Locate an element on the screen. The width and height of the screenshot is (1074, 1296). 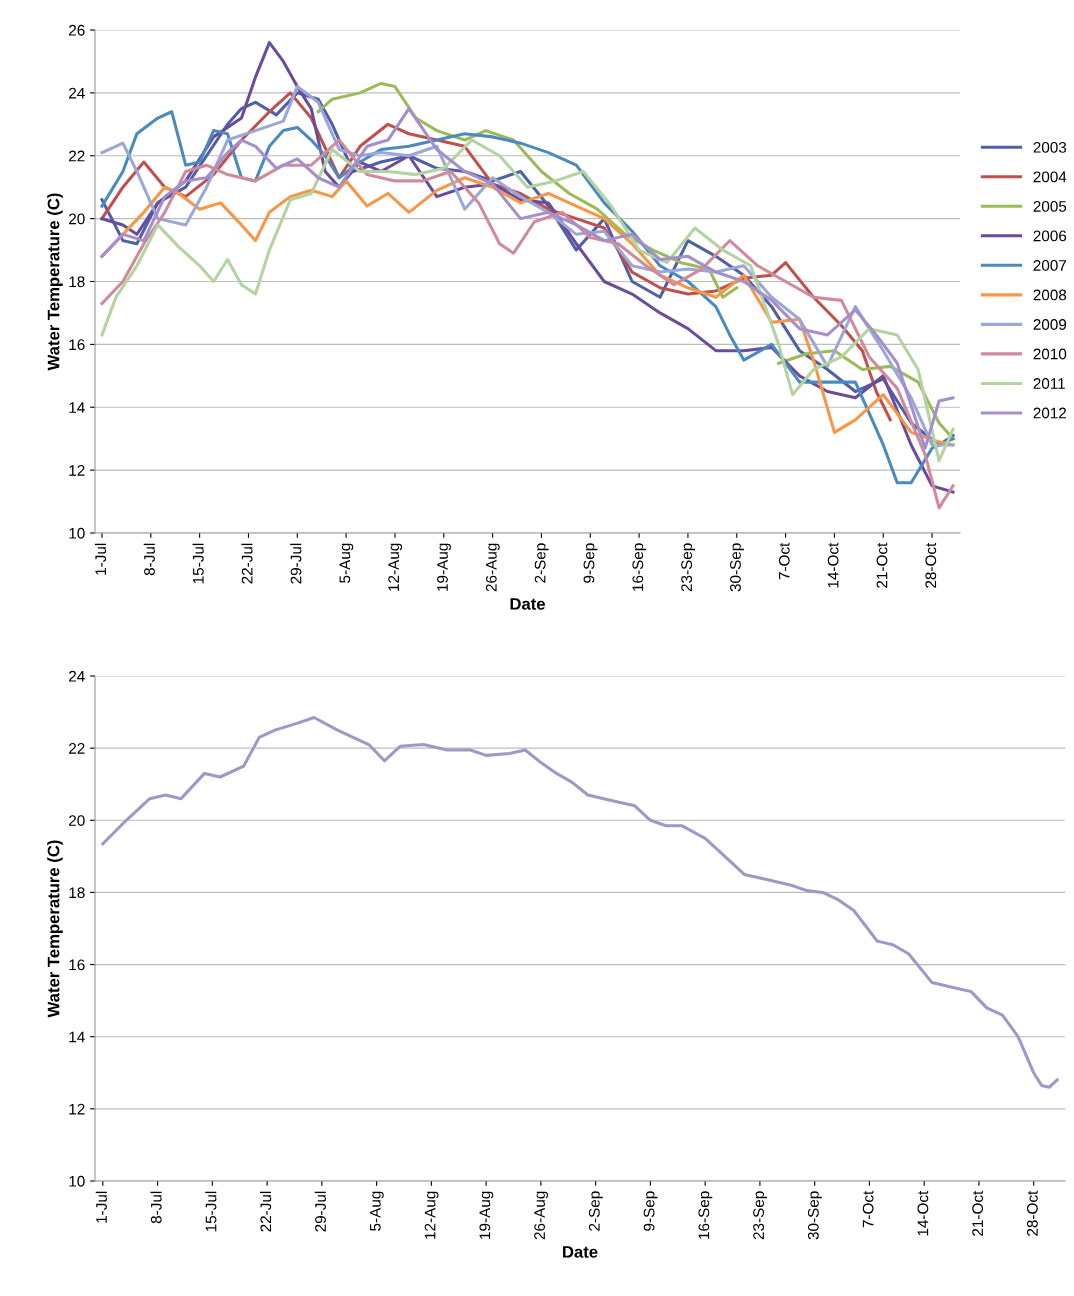
legend-label: 2004 is located at coordinates (1050, 177).